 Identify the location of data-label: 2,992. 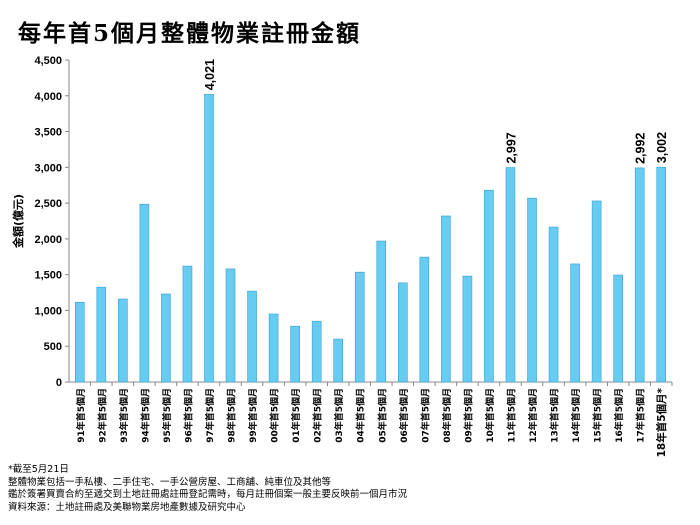
(641, 148).